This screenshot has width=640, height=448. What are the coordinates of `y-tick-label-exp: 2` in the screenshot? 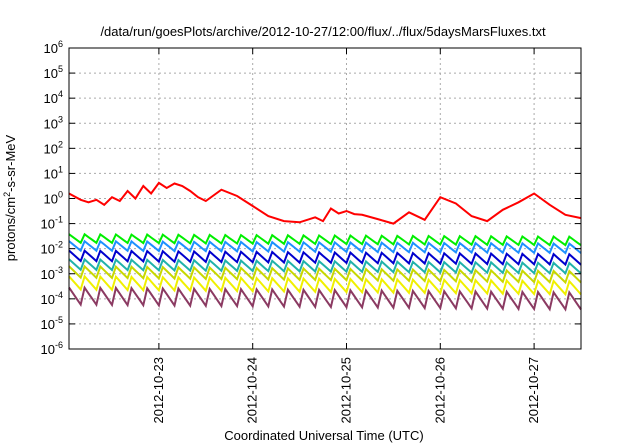 It's located at (60, 144).